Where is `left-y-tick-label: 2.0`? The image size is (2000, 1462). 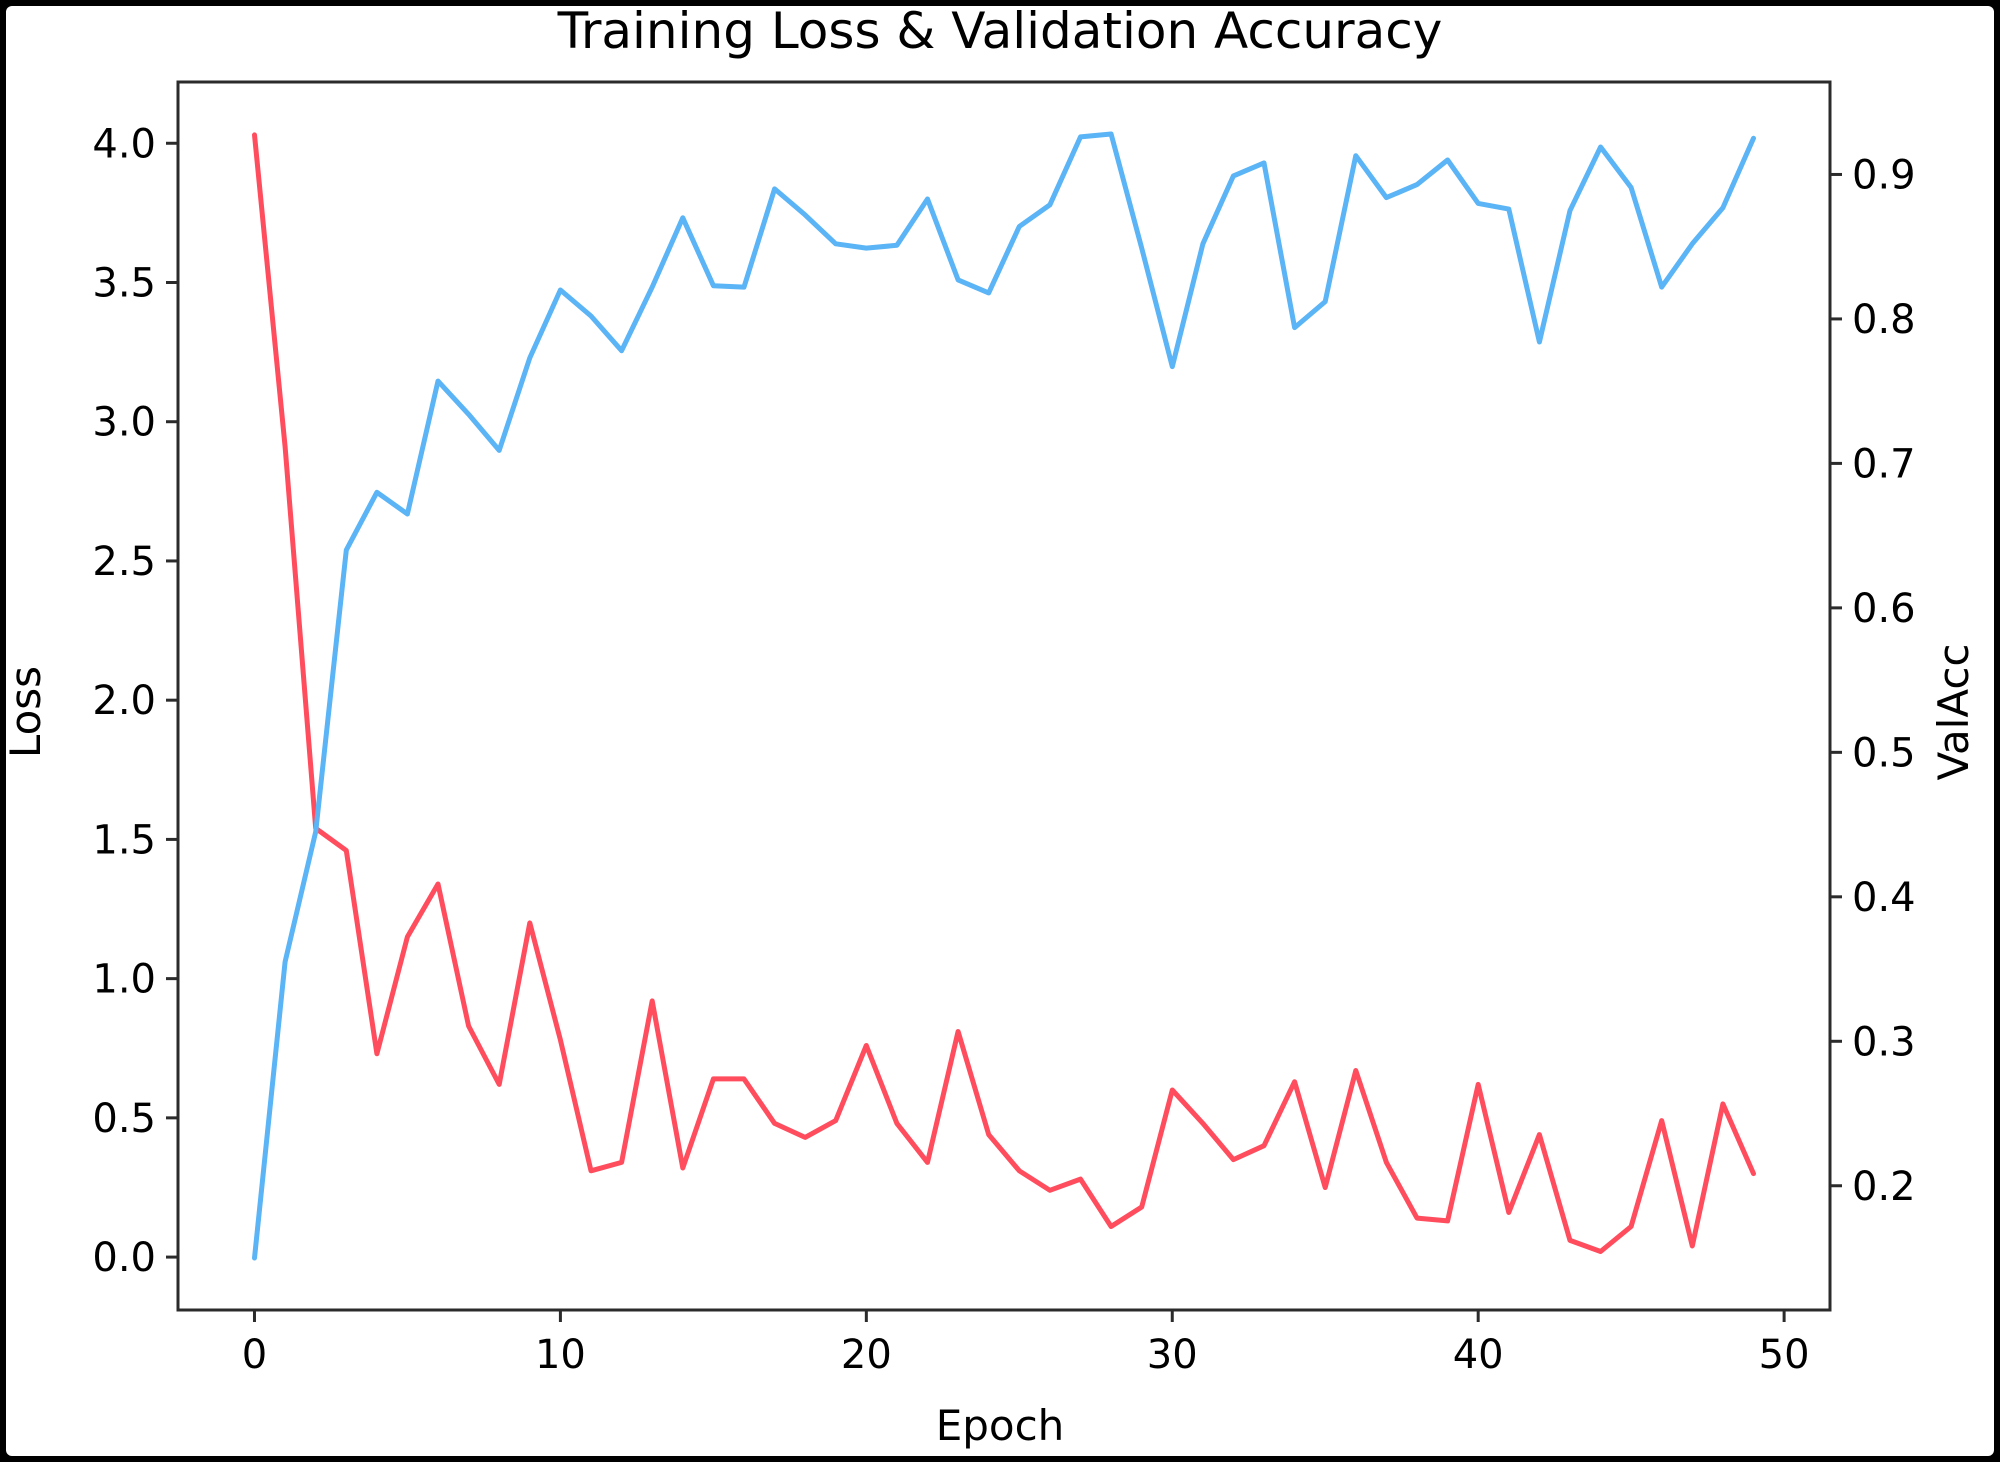 left-y-tick-label: 2.0 is located at coordinates (124, 701).